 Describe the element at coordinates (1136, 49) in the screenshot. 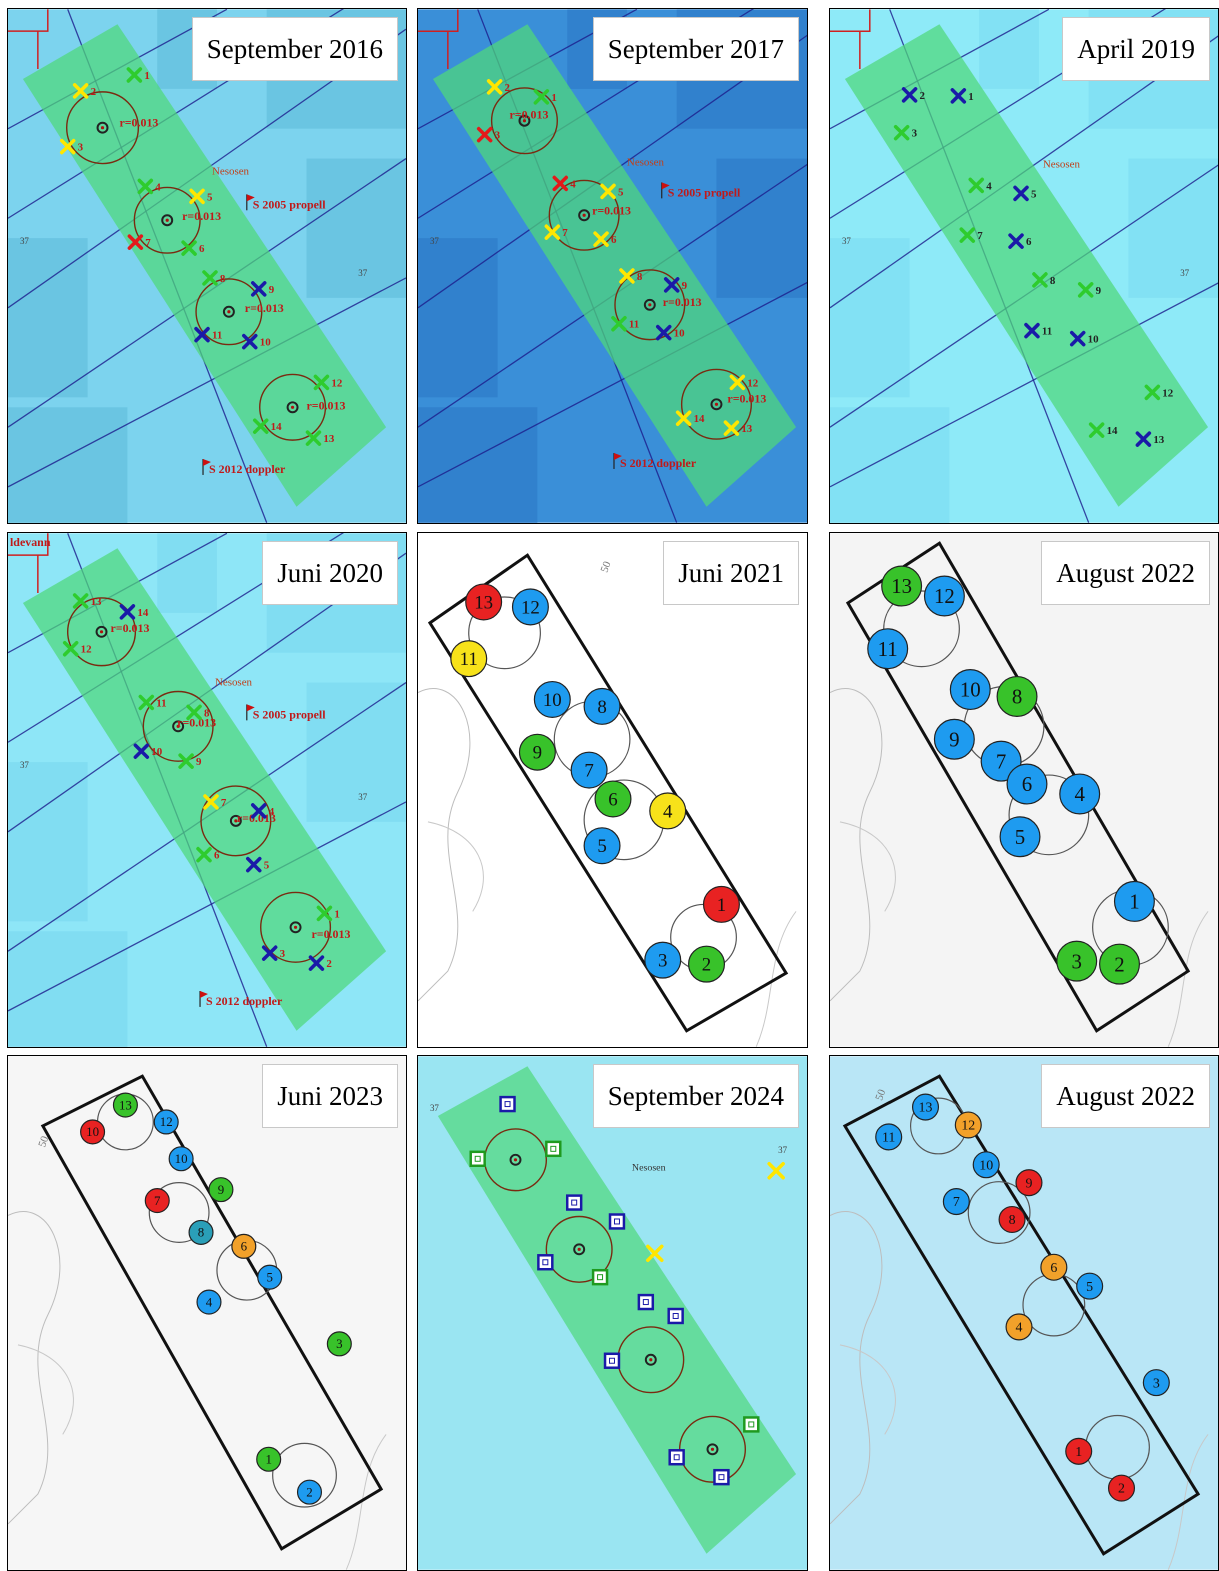

I see `panel-3-title: April 2019` at that location.